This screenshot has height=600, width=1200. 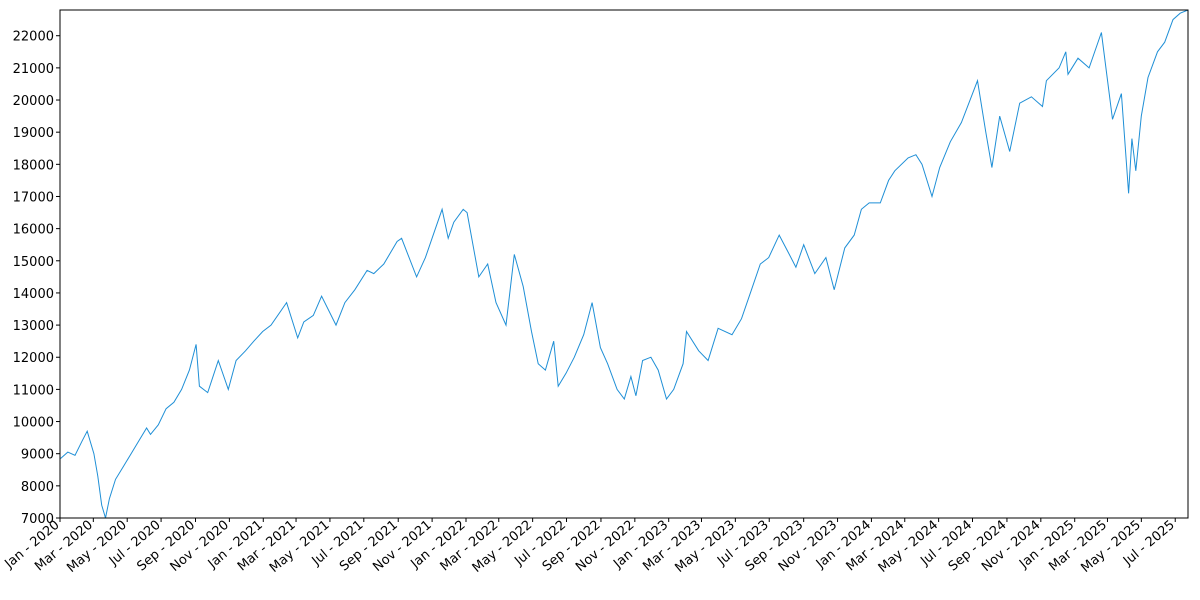 What do you see at coordinates (33, 37) in the screenshot?
I see `y-tick-label: 22000` at bounding box center [33, 37].